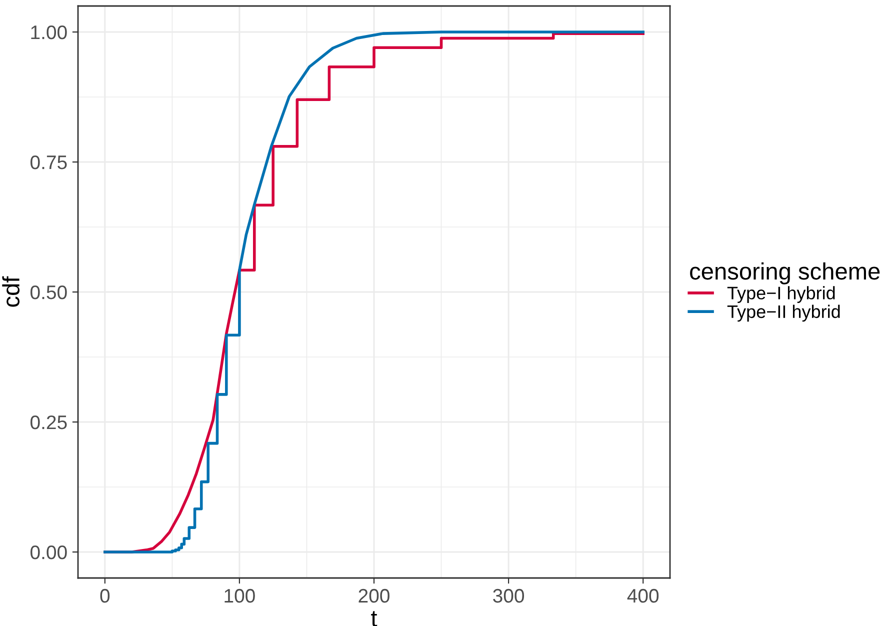  I want to click on y-axis-title: cdf, so click(11, 291).